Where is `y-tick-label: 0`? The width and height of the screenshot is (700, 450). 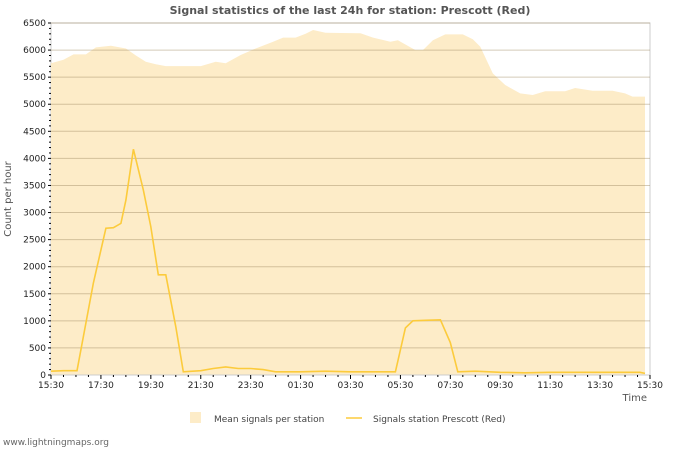 y-tick-label: 0 is located at coordinates (43, 376).